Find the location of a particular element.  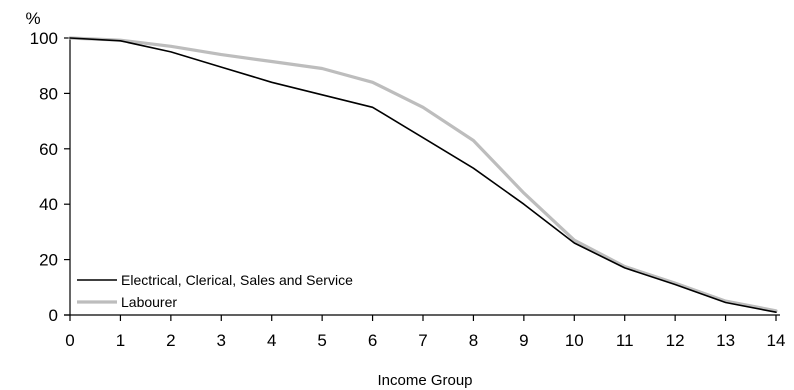

x-tick-label: 8 is located at coordinates (473, 340).